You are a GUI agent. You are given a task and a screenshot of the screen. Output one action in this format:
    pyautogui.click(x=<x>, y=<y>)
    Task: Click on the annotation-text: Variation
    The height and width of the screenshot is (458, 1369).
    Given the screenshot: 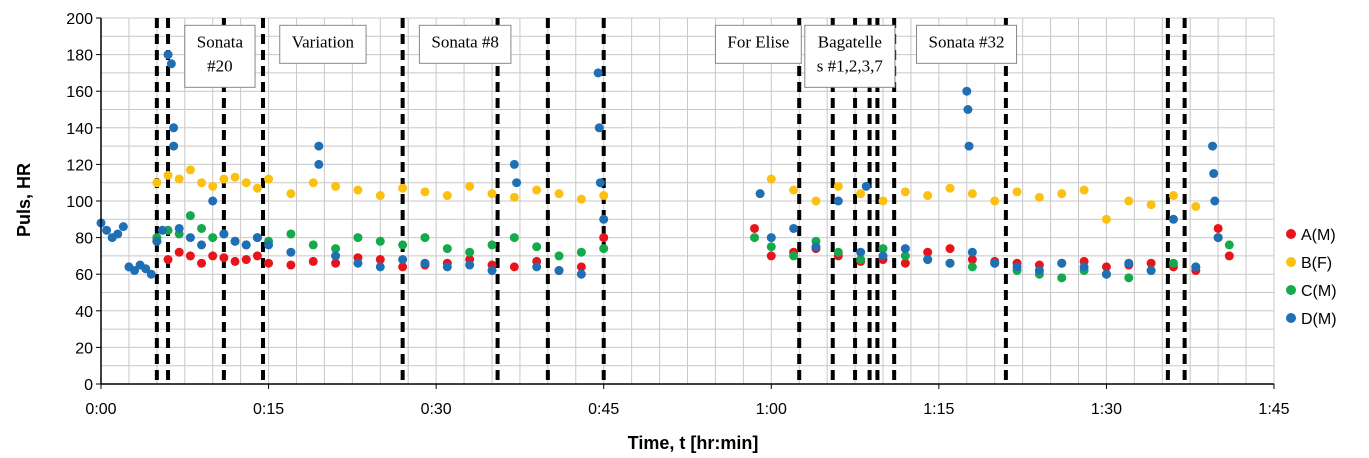 What is the action you would take?
    pyautogui.click(x=323, y=41)
    